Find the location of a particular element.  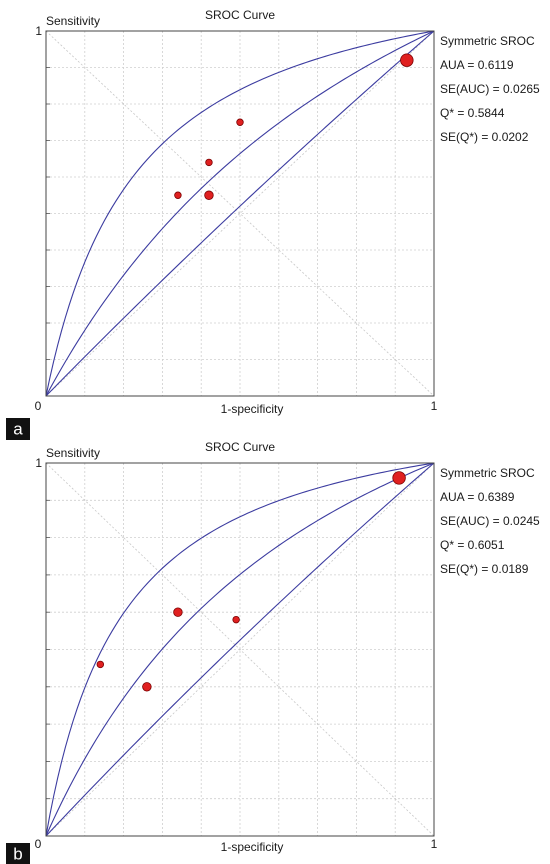

stats-line: AUA = 0.6389 is located at coordinates (477, 497).